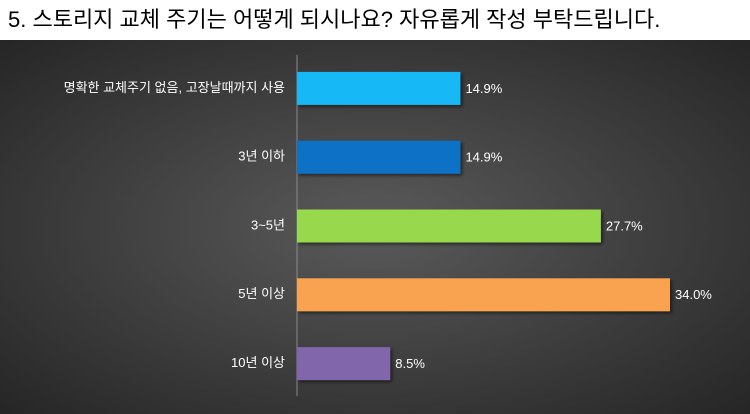 The width and height of the screenshot is (750, 414). I want to click on data-label: 8.5%, so click(410, 363).